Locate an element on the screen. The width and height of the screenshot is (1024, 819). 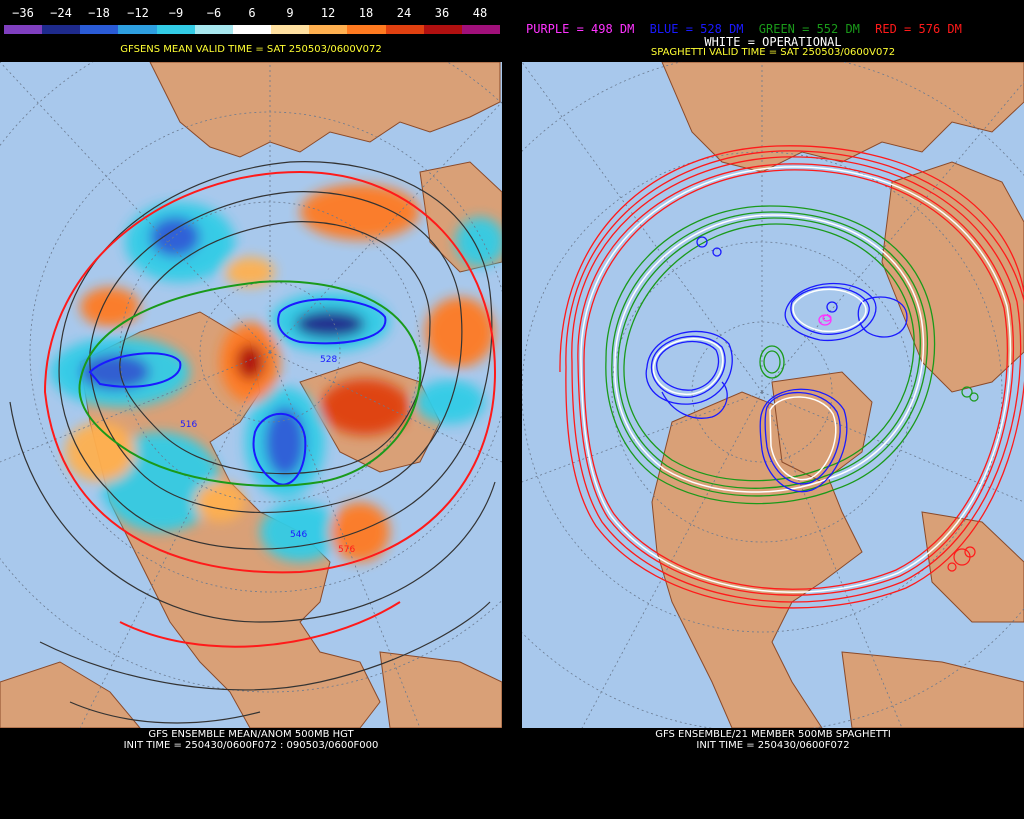
spaghetti-isolated-green is located at coordinates (970, 394).